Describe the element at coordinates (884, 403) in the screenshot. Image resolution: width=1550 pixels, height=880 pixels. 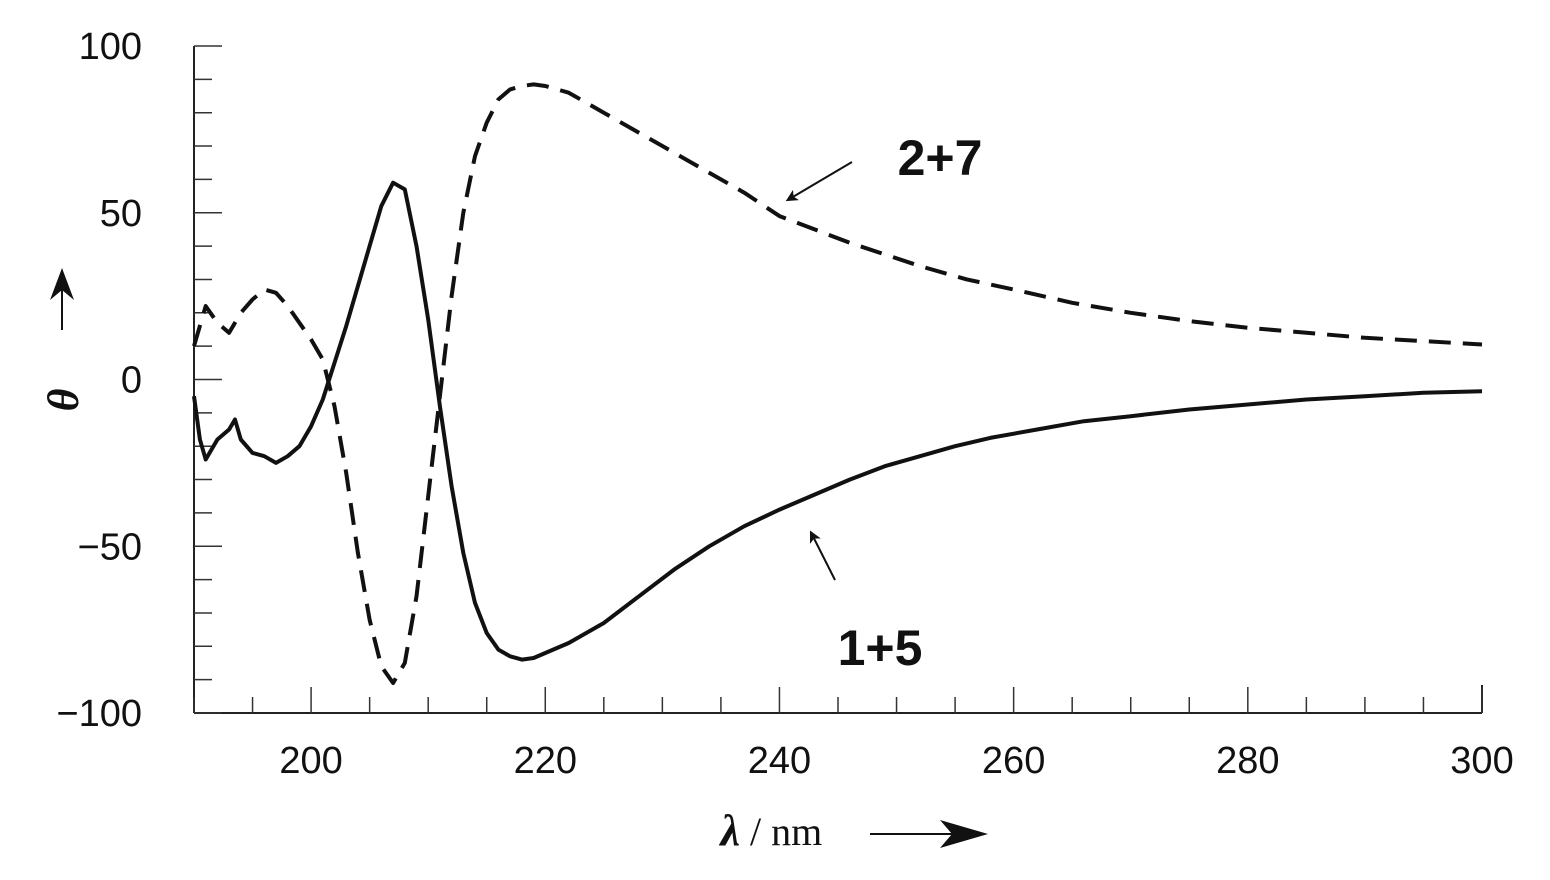
I see `annotations: 2+7 1+5` at that location.